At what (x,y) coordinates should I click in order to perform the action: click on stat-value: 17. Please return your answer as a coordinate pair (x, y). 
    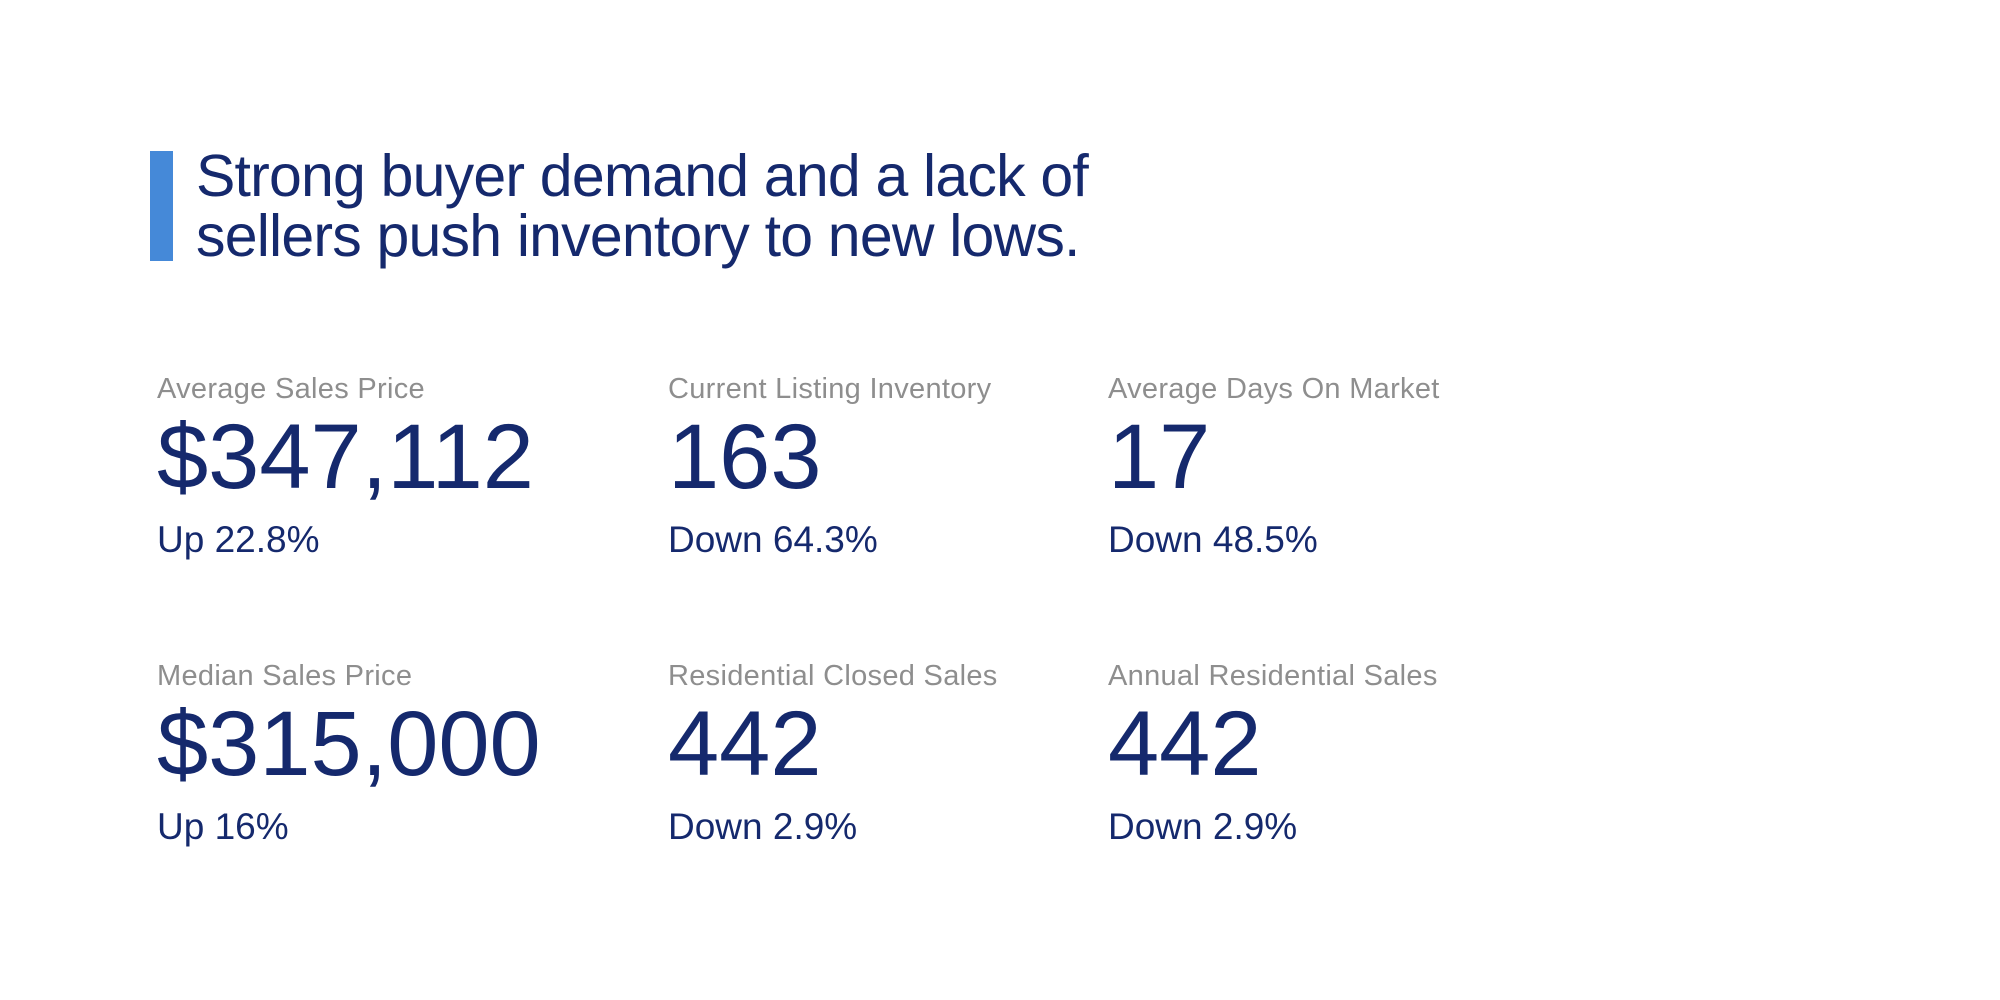
    Looking at the image, I should click on (1159, 457).